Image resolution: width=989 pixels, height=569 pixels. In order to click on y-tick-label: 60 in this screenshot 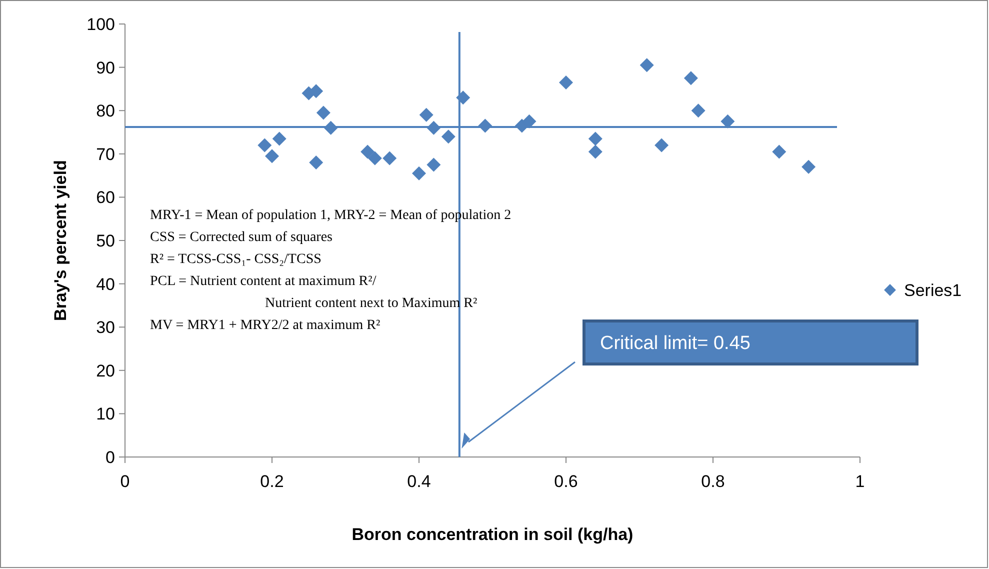, I will do `click(105, 198)`.